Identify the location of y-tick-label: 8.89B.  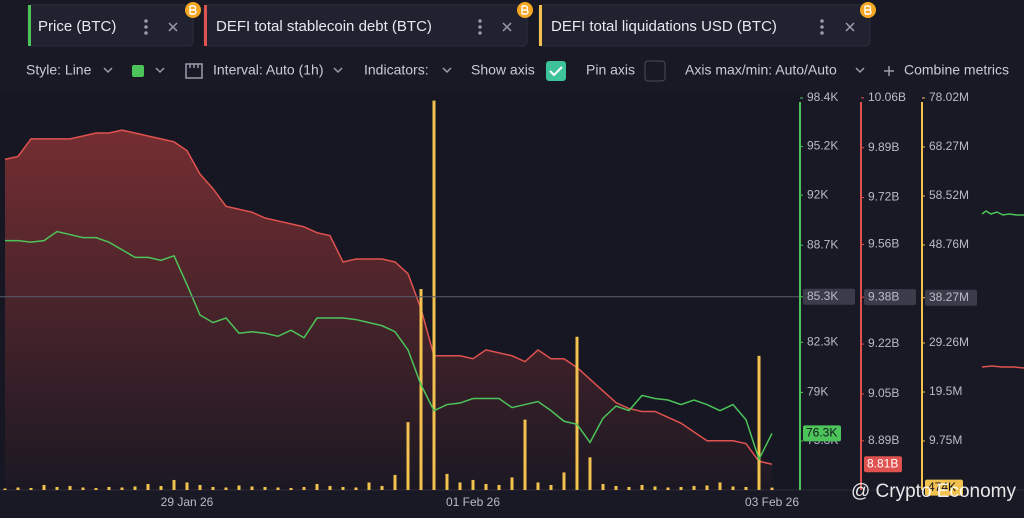
(883, 440).